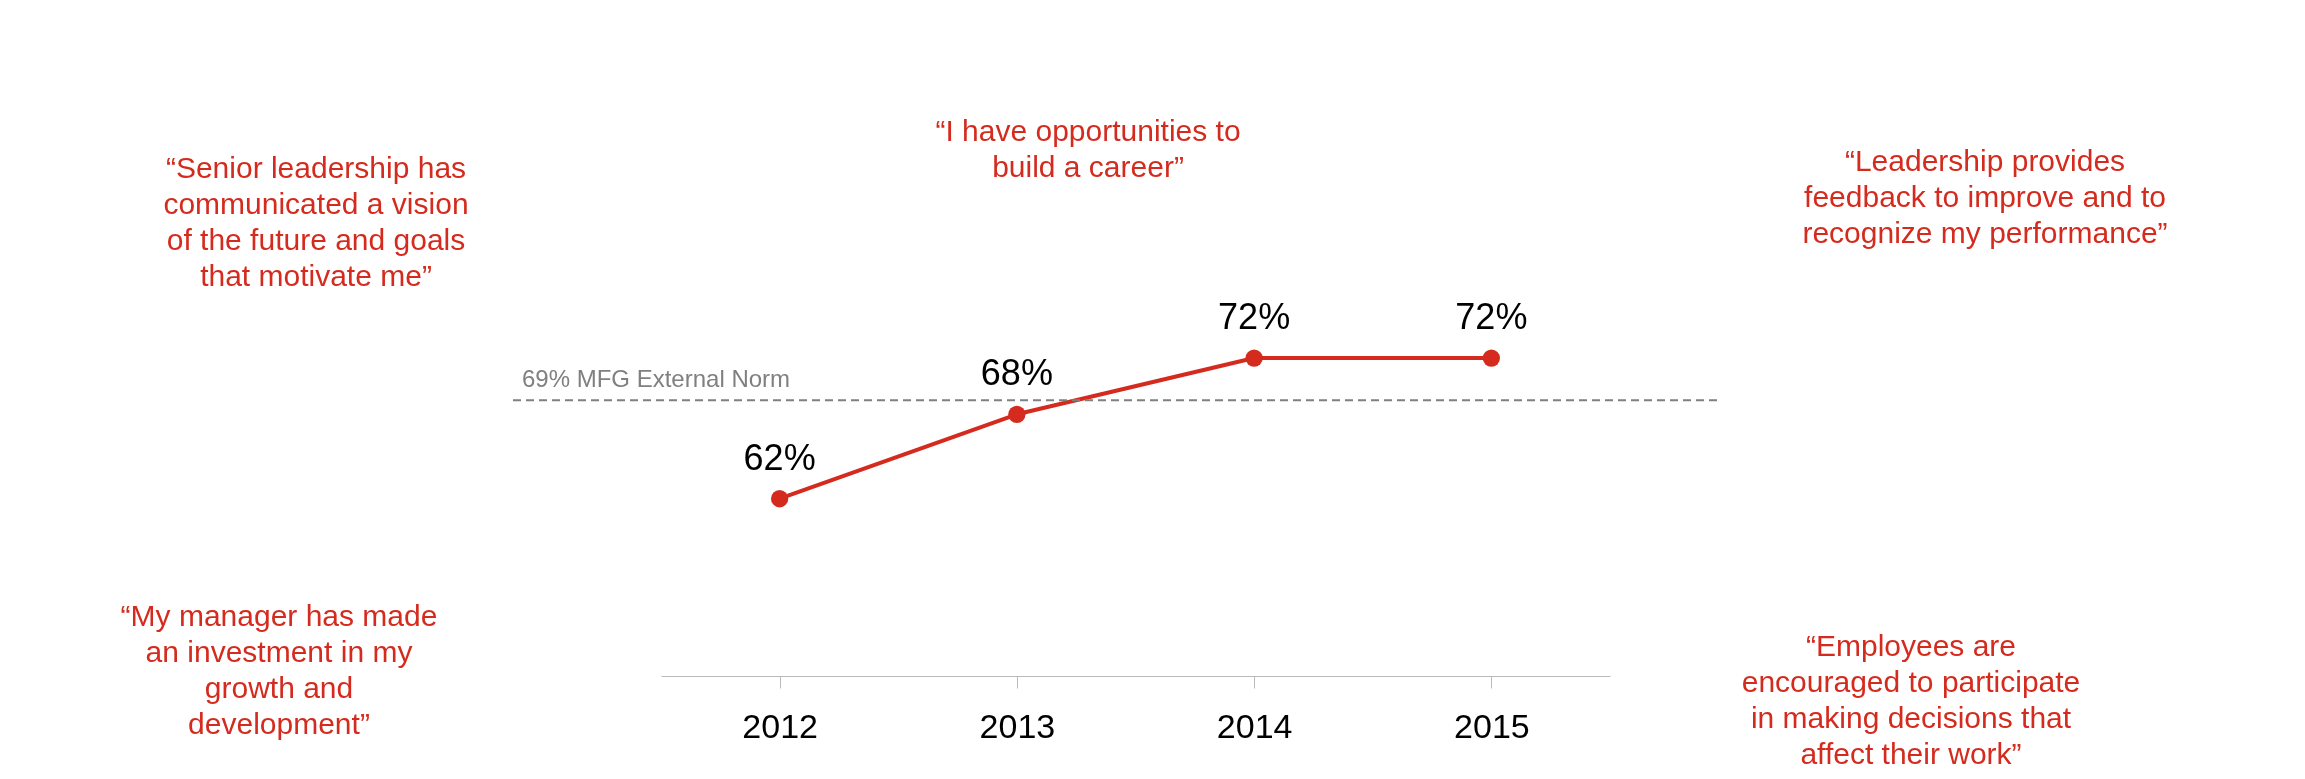 The image size is (2305, 779). What do you see at coordinates (1088, 148) in the screenshot?
I see `text: “I have opportunities to build a career”` at bounding box center [1088, 148].